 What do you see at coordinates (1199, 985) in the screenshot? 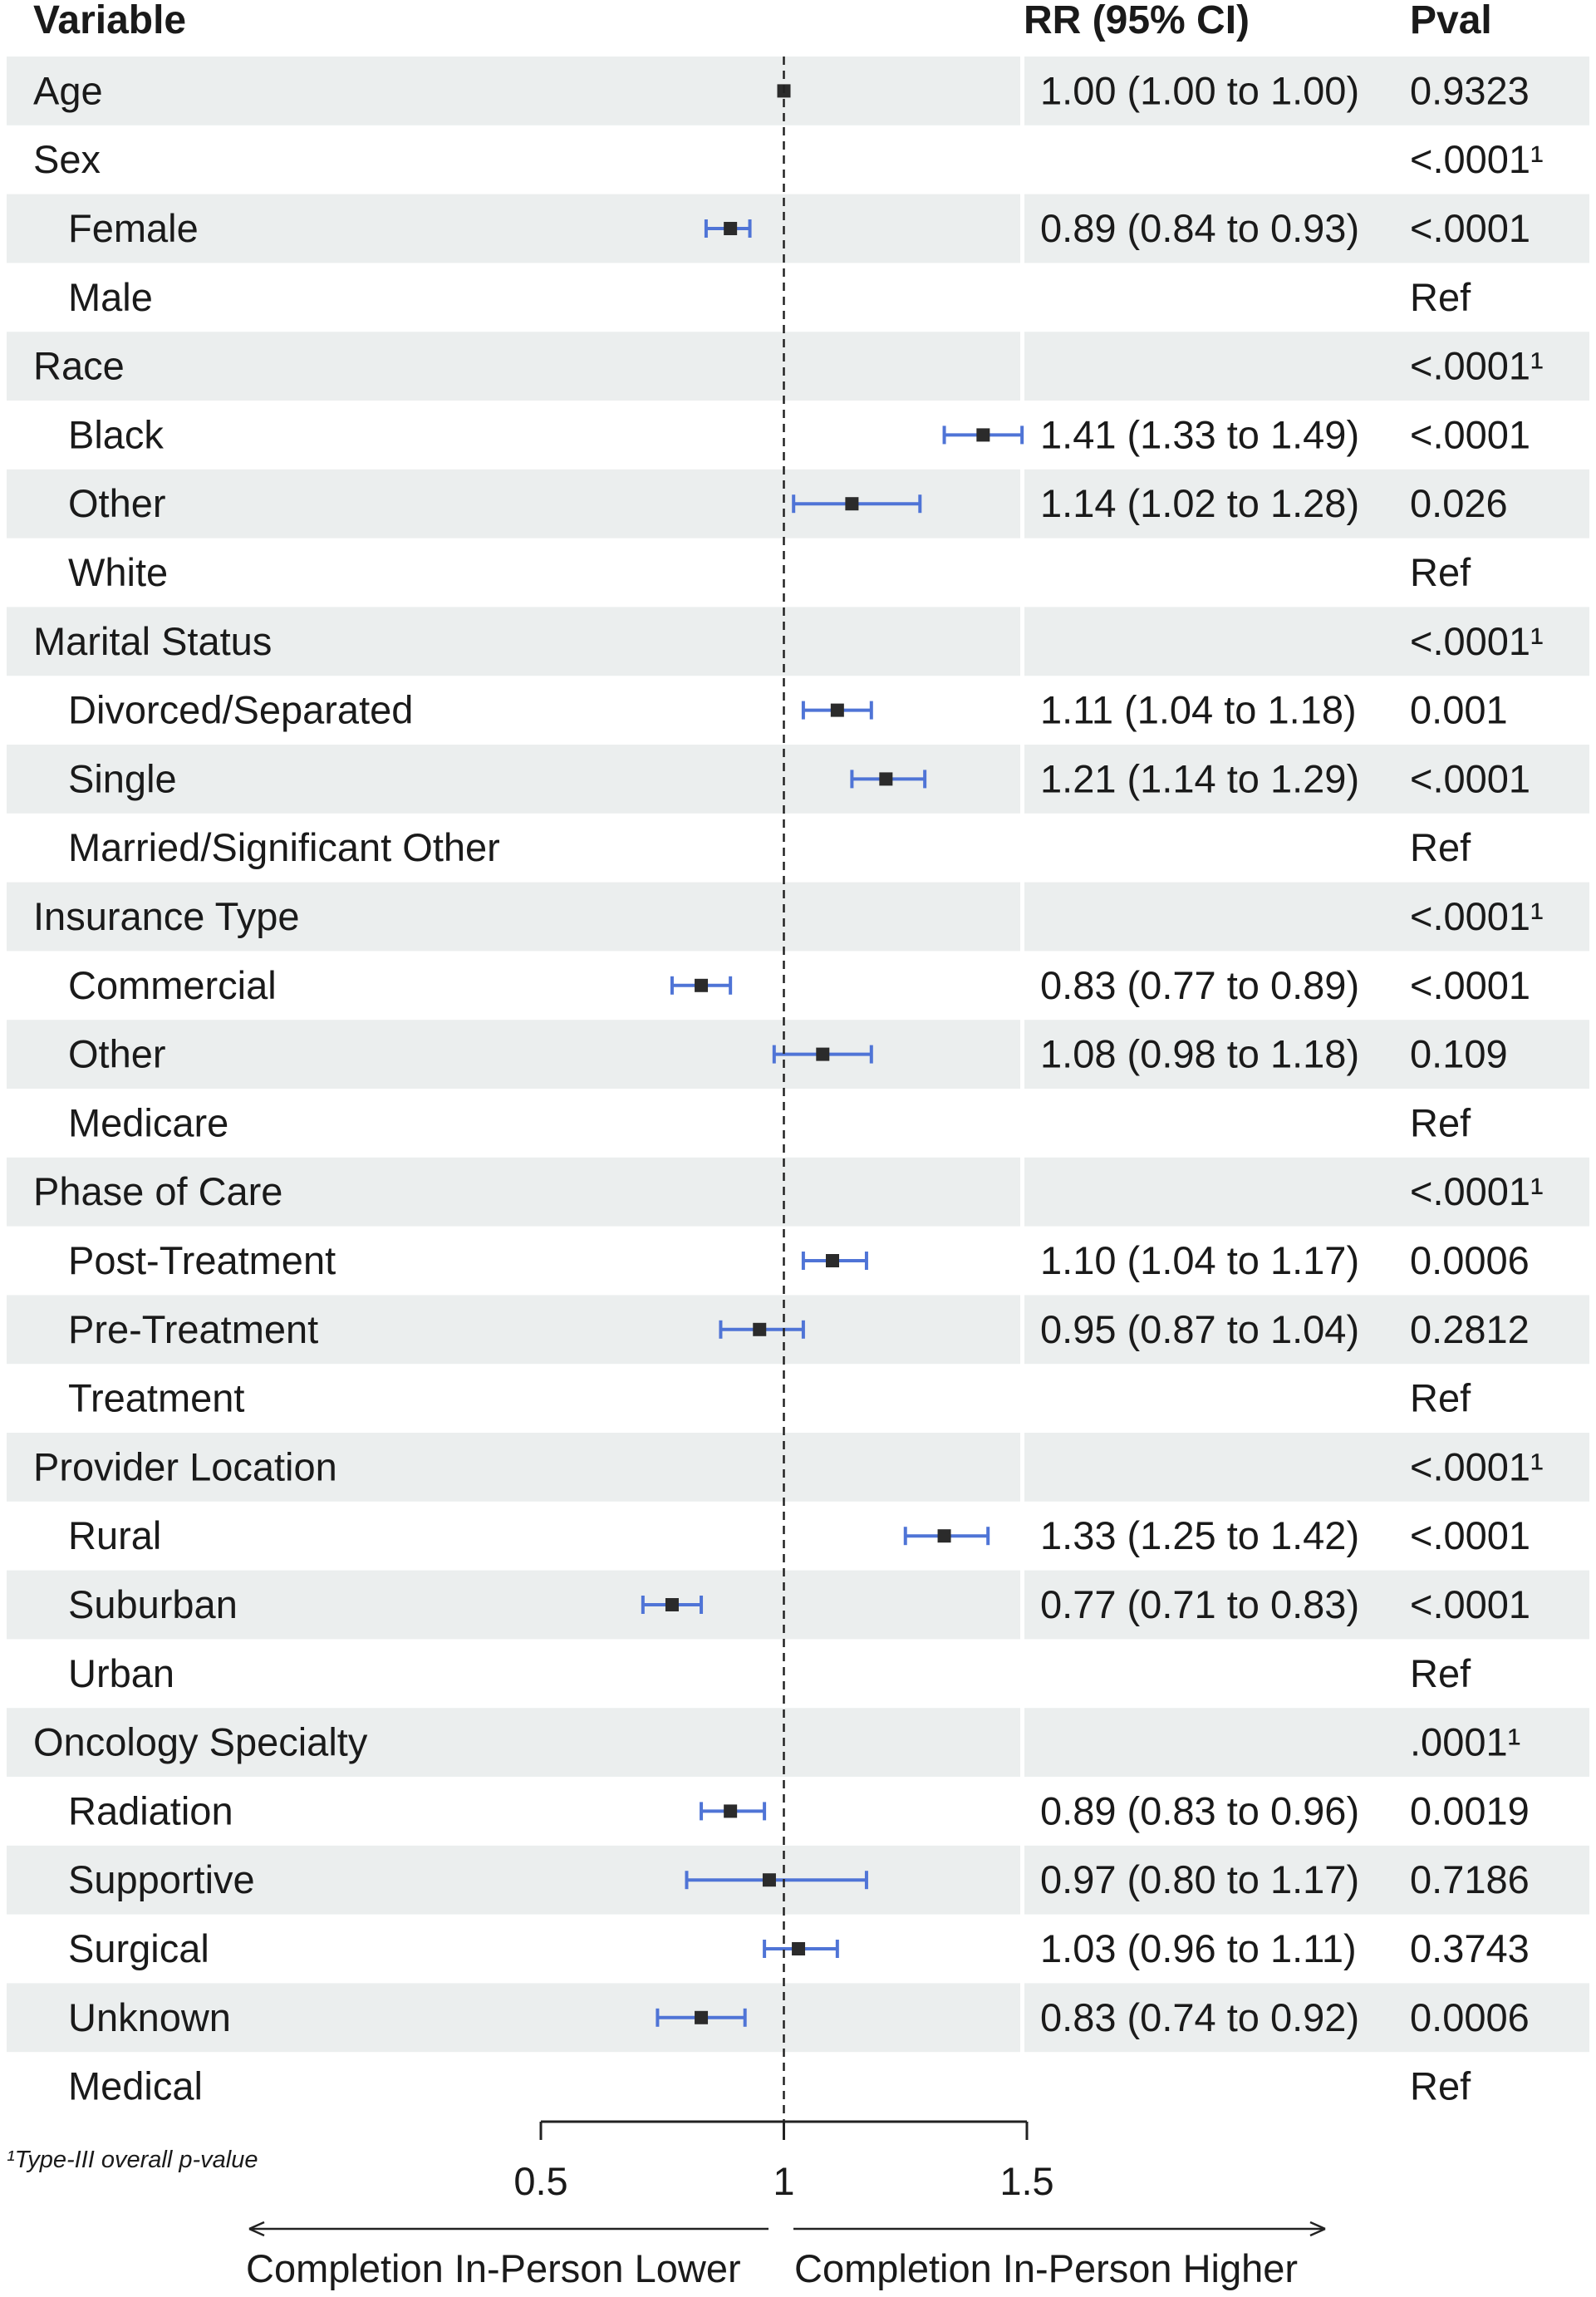
I see `rr-ci-value: 0.83 (0.77 to 0.89)` at bounding box center [1199, 985].